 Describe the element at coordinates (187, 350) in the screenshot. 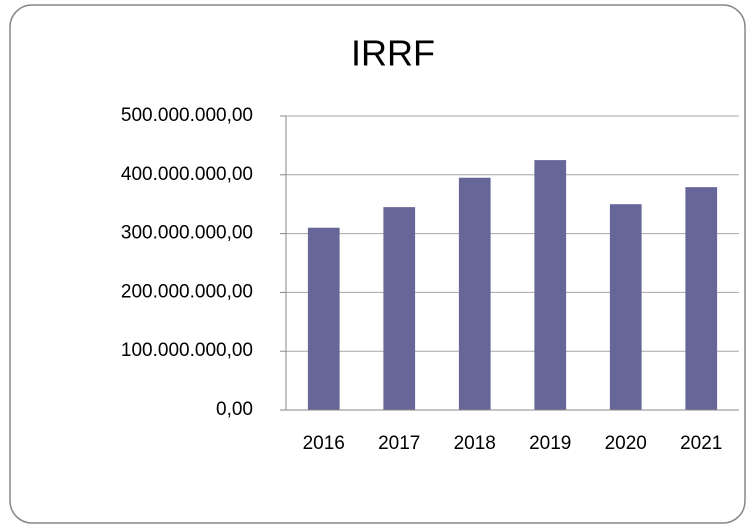

I see `y-tick-label: 100.000.000,00` at that location.